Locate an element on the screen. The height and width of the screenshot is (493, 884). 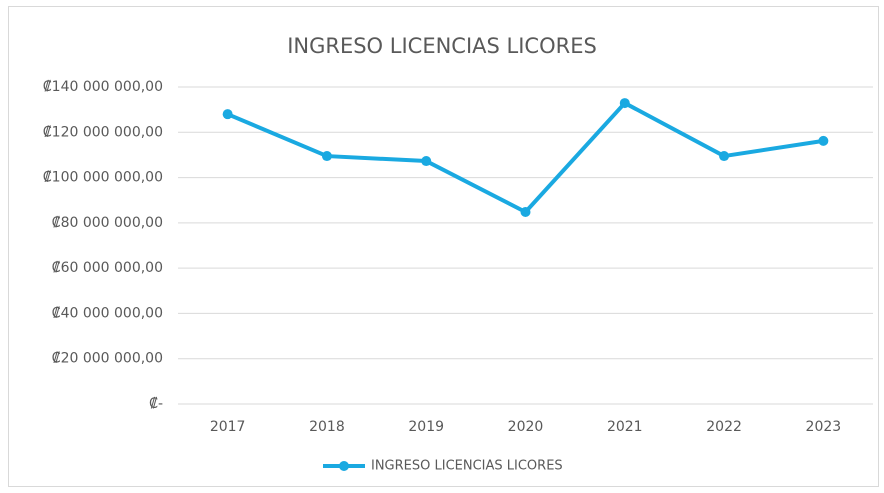
y-tick-label: ₡100 000 000,00 is located at coordinates (103, 178).